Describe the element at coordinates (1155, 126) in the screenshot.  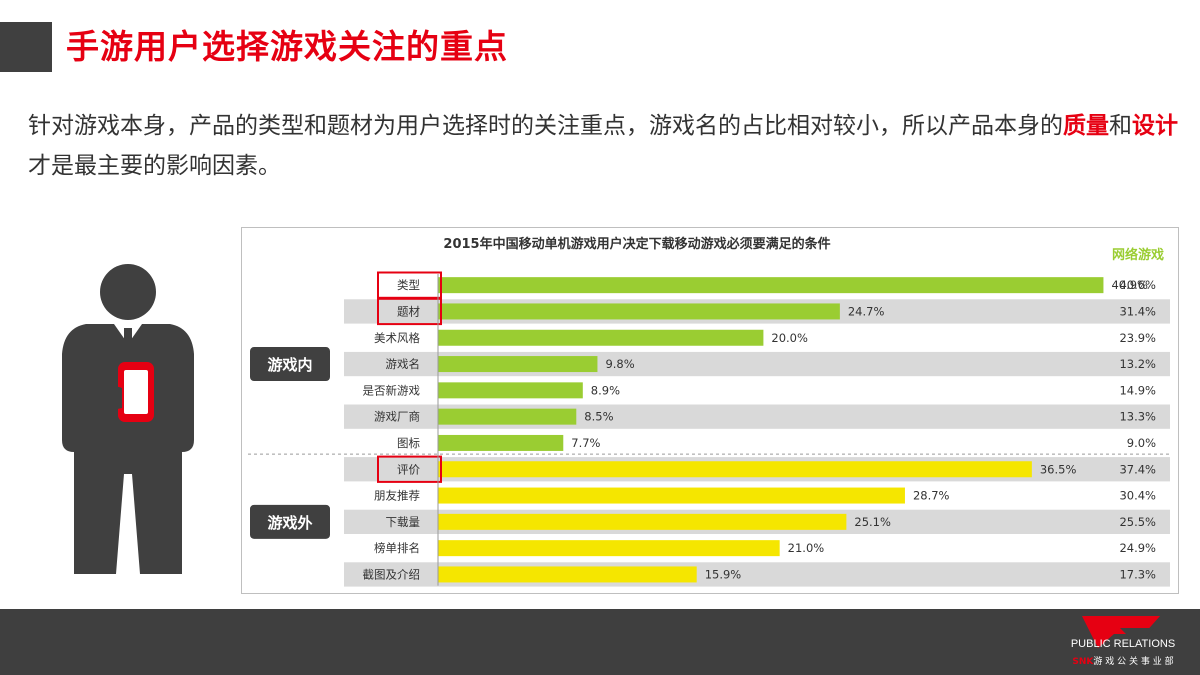
I see `intro-highlight-design: 设计` at that location.